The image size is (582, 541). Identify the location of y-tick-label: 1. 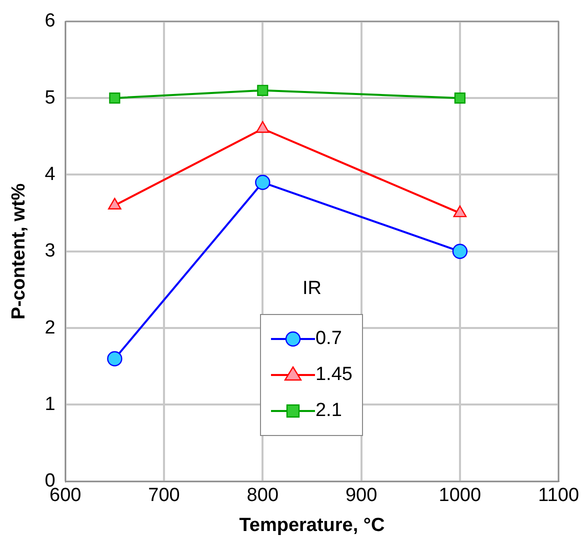
(50, 404).